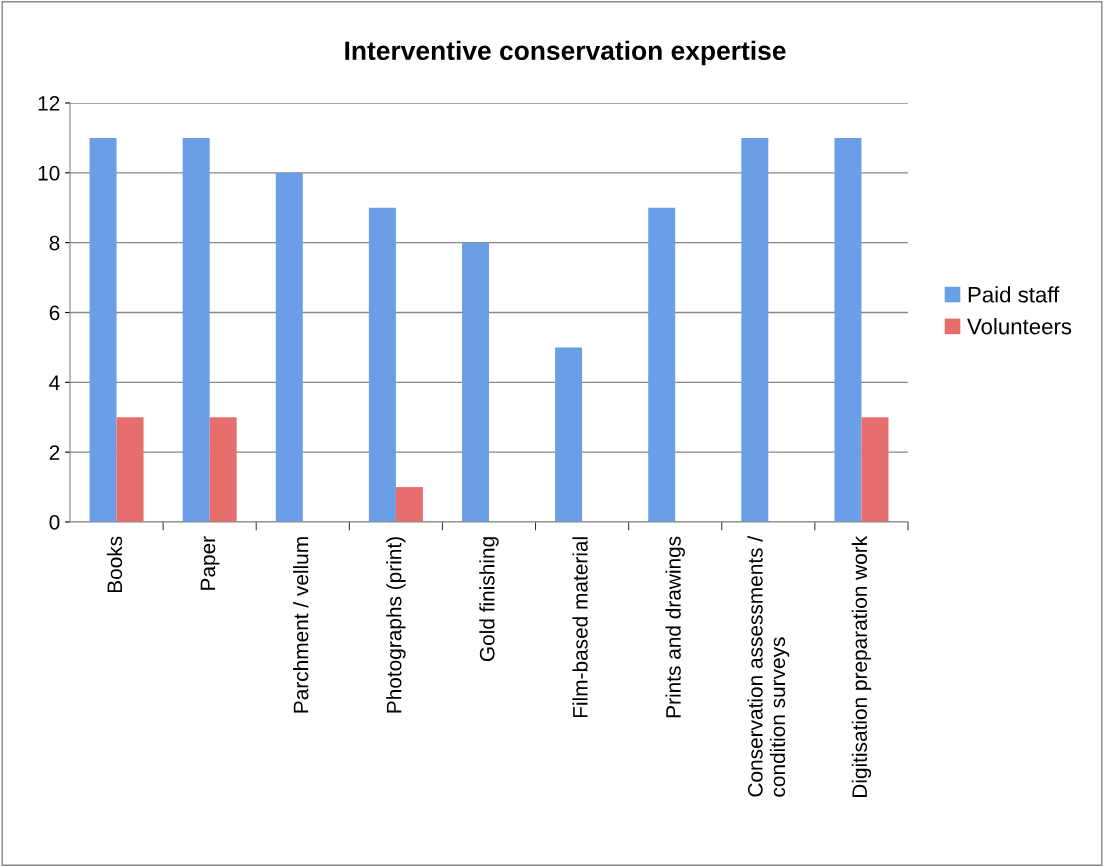 This screenshot has width=1104, height=867. I want to click on y-tick-label: 10, so click(49, 173).